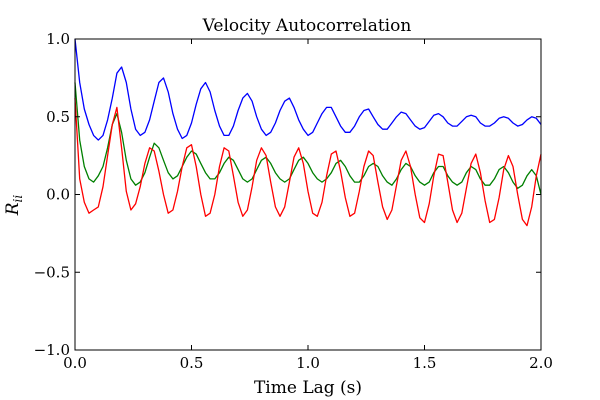 This screenshot has width=600, height=400. What do you see at coordinates (192, 363) in the screenshot?
I see `x-tick-label: 0.5` at bounding box center [192, 363].